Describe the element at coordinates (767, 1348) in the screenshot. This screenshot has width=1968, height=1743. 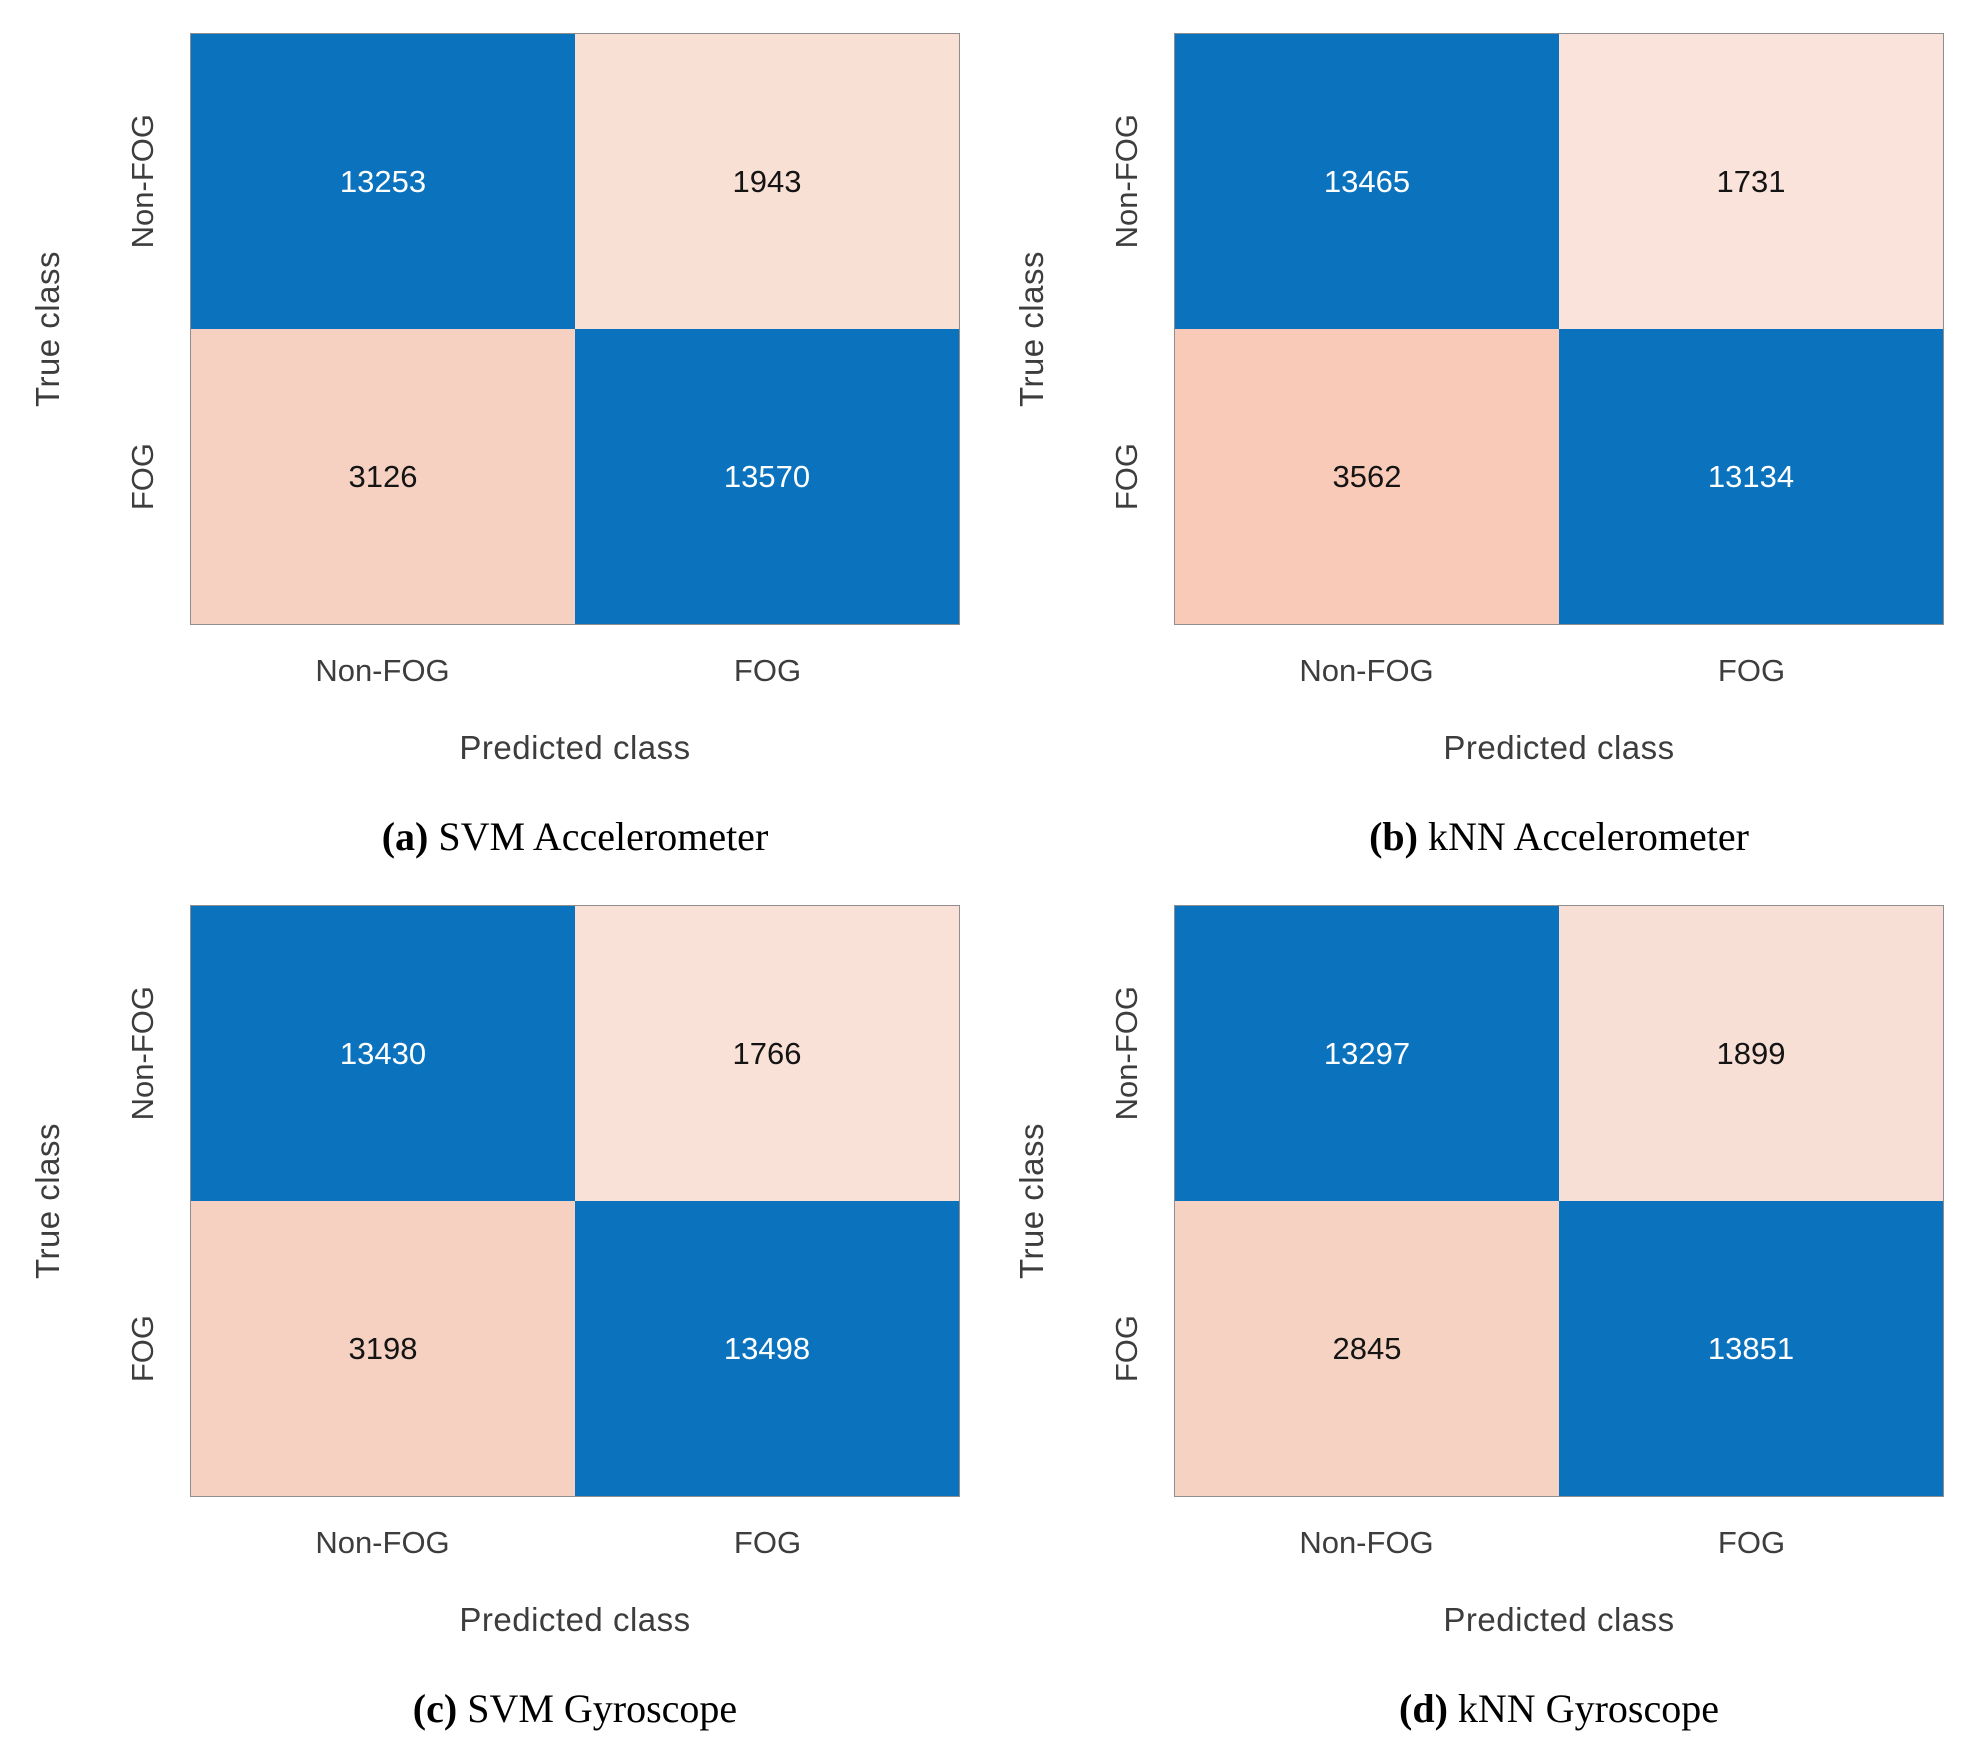
I see `matrix-cell-true-fog-pred-fog: 13498` at that location.